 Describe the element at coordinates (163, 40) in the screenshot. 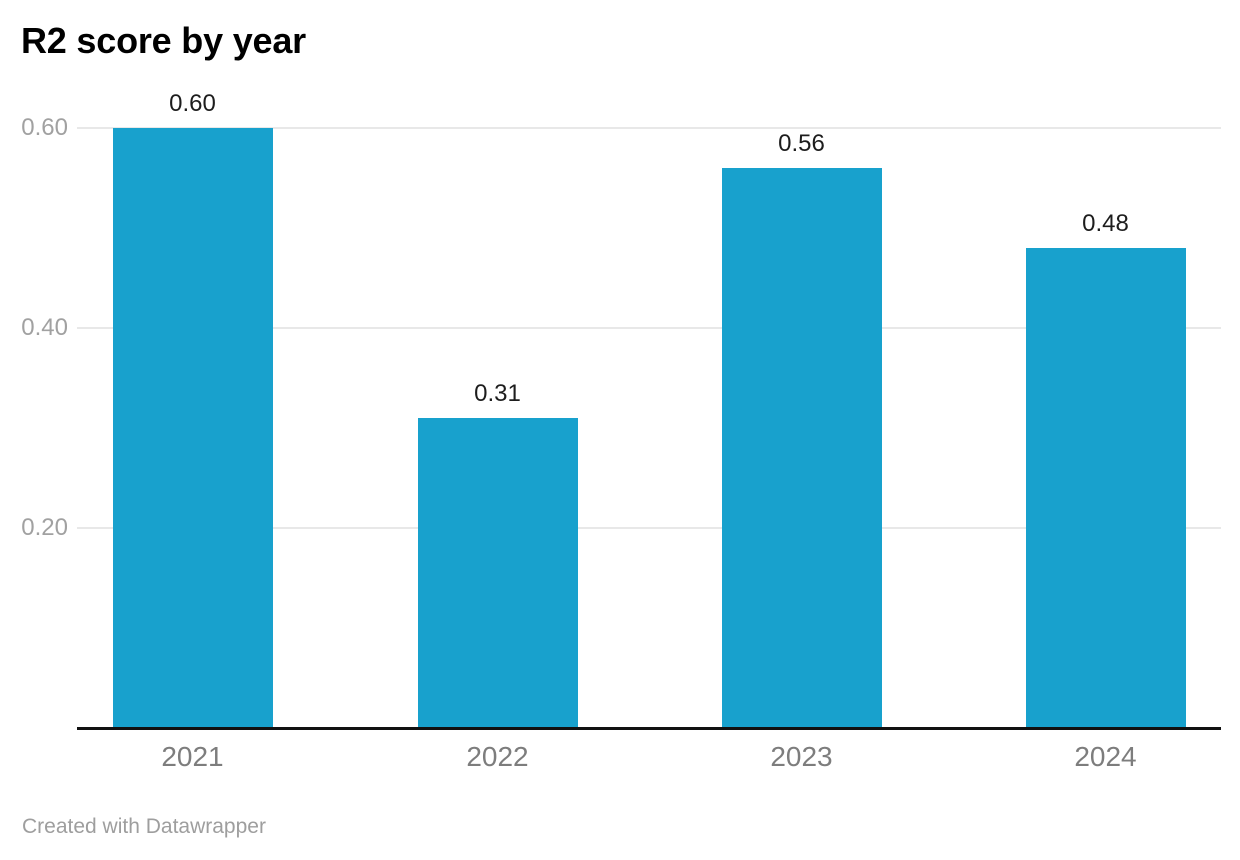

I see `chart-title: R2 score by year` at that location.